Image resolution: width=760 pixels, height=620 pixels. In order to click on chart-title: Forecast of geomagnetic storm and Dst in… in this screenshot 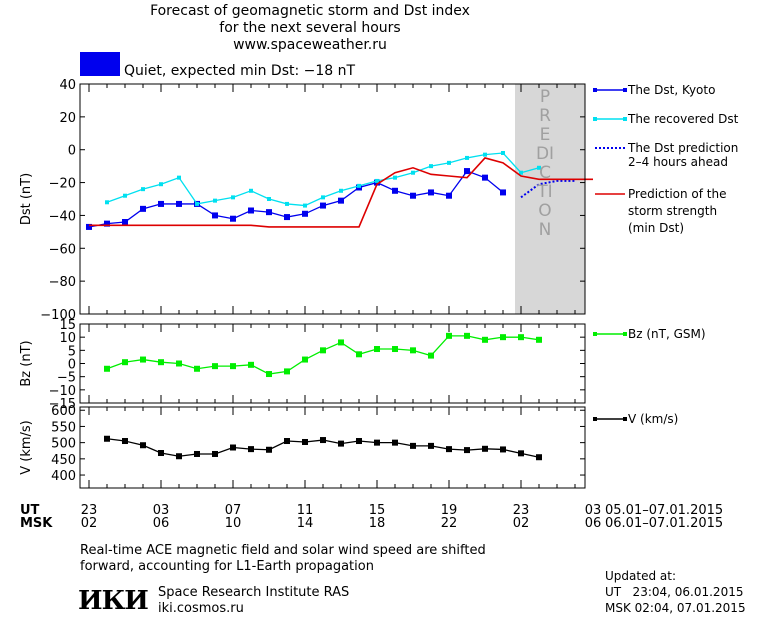, I will do `click(310, 11)`.